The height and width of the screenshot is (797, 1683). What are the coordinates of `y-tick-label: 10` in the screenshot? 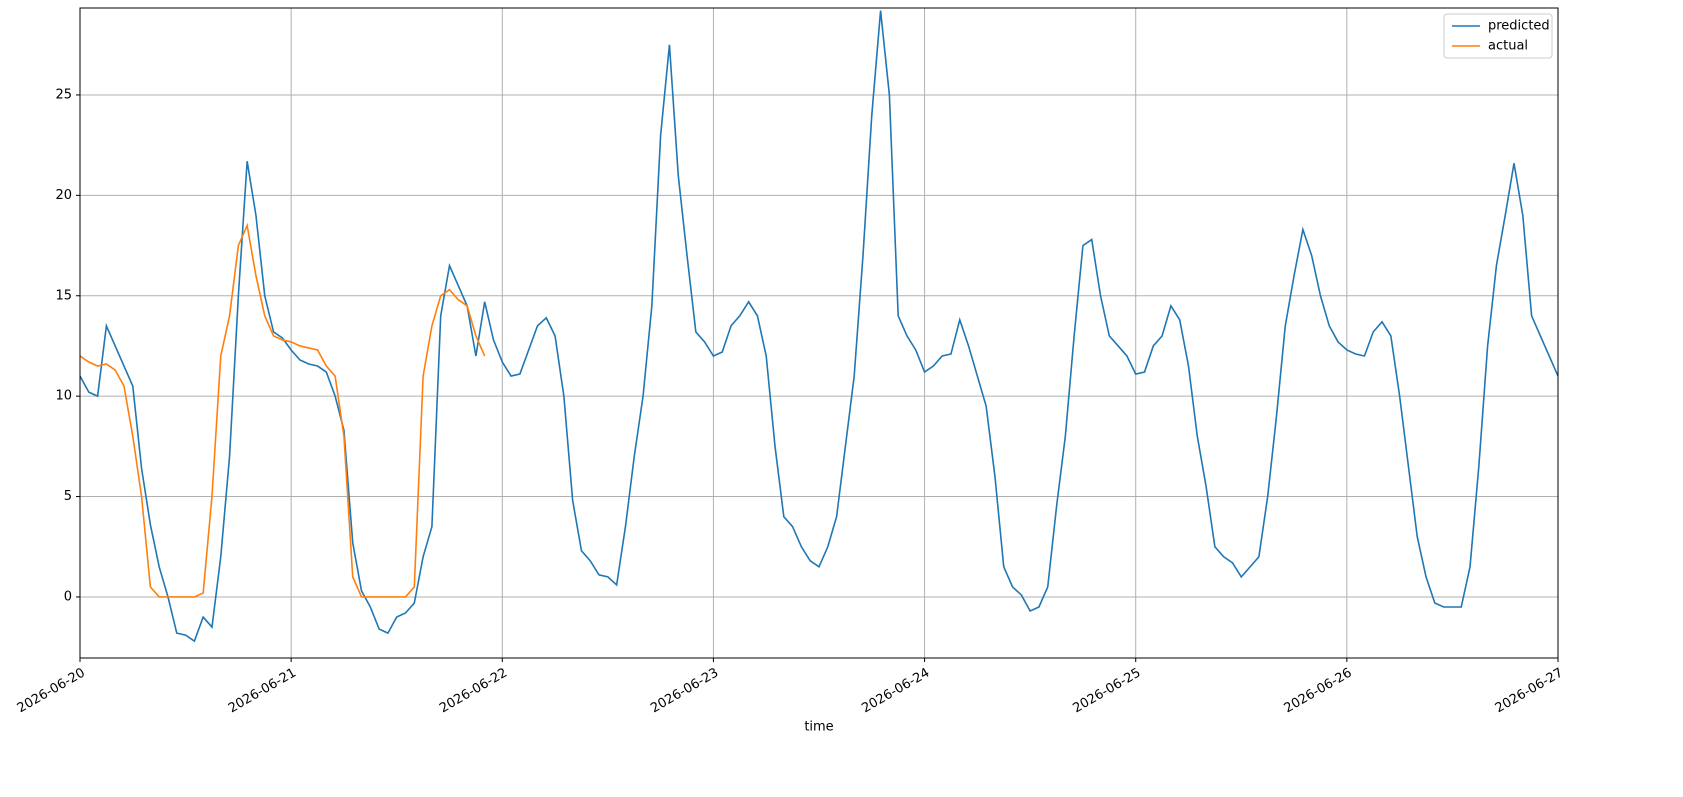 It's located at (63, 396).